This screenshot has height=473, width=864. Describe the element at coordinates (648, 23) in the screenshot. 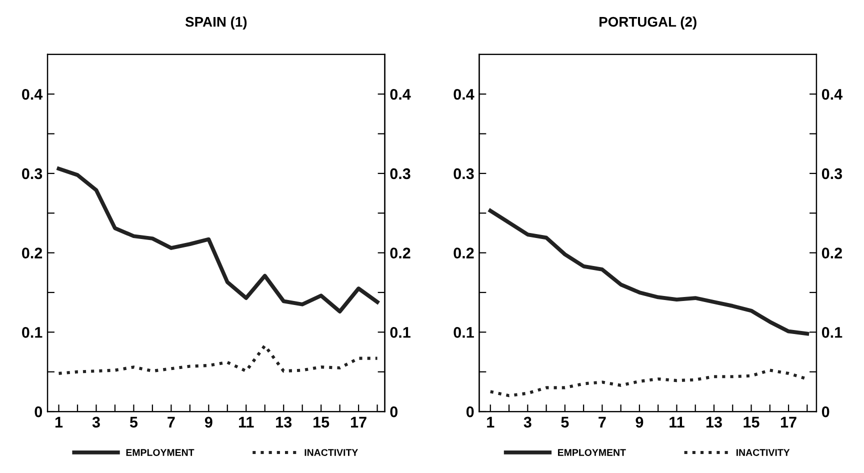

I see `chart-title: PORTUGAL (2)` at that location.